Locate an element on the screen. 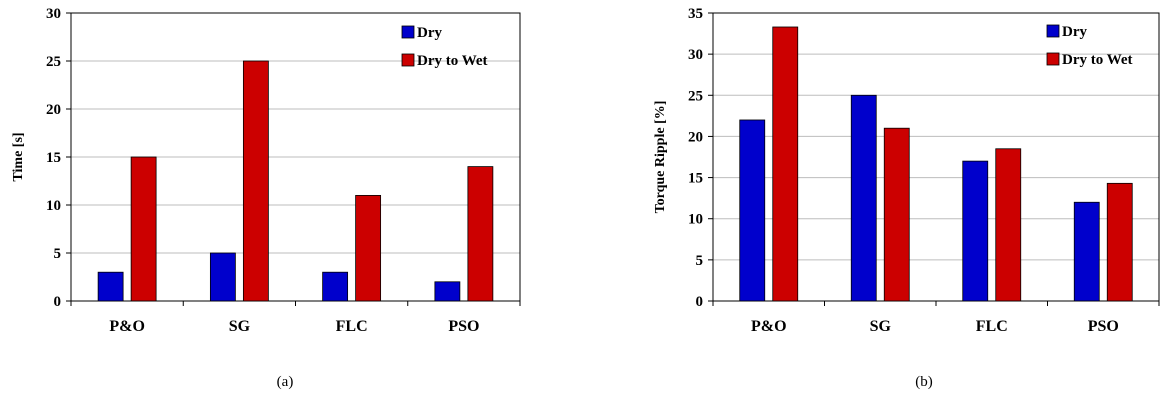  y-axis-label: Time [s] is located at coordinates (18, 156).